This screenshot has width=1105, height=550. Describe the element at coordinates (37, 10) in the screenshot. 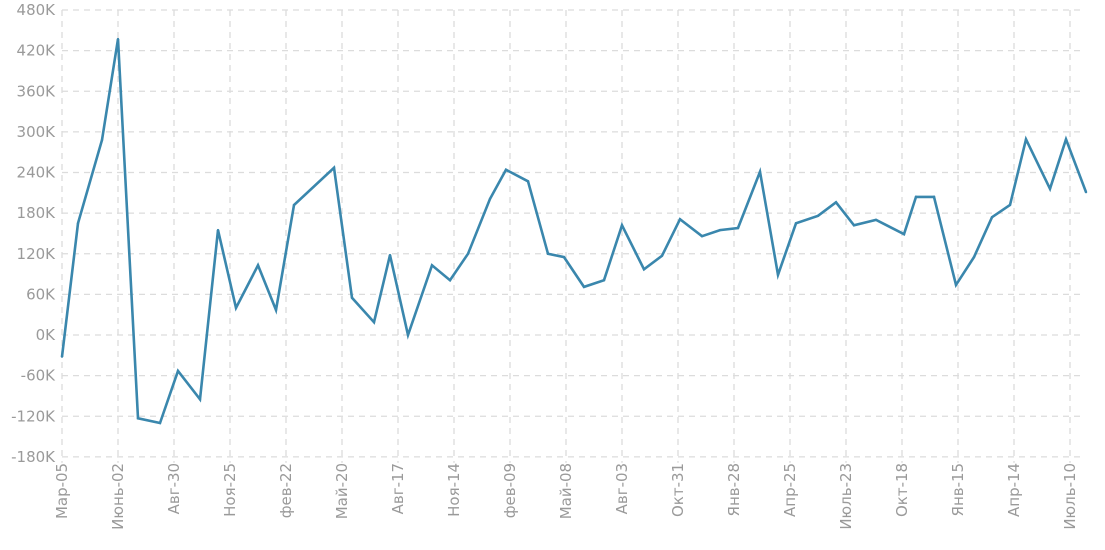

I see `y-tick-label: 480K` at that location.